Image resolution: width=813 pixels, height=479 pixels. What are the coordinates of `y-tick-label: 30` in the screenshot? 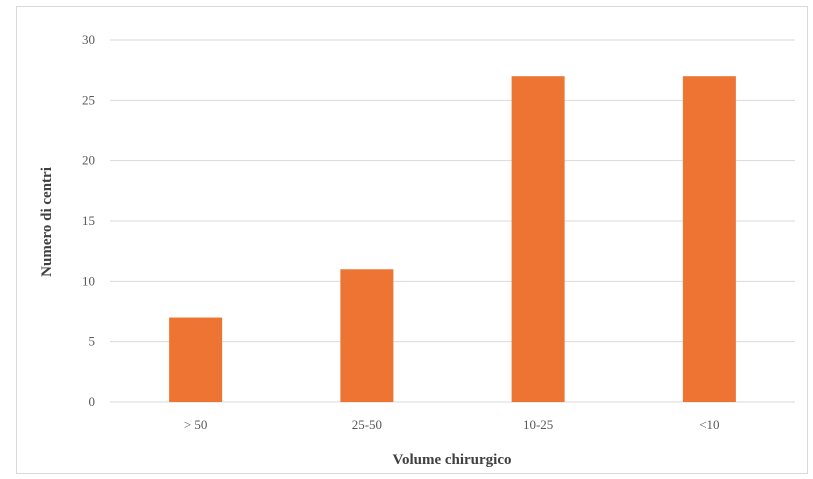 It's located at (88, 39).